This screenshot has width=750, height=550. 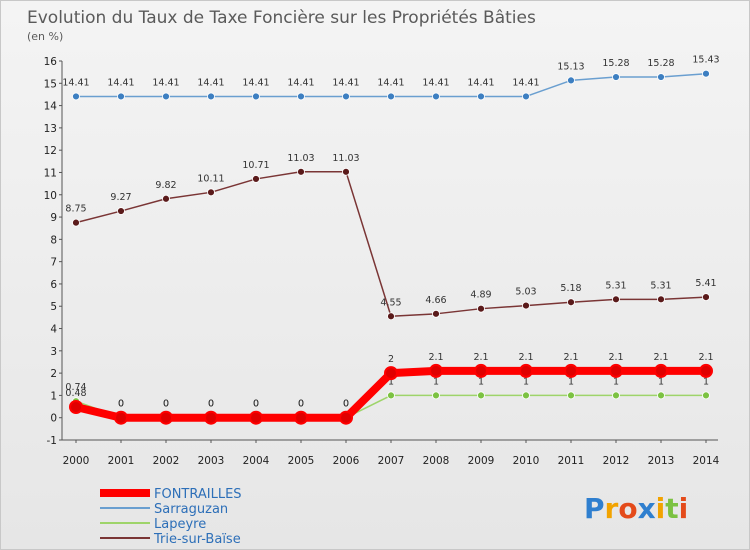 I want to click on x-tick-label: 2014, so click(x=706, y=461).